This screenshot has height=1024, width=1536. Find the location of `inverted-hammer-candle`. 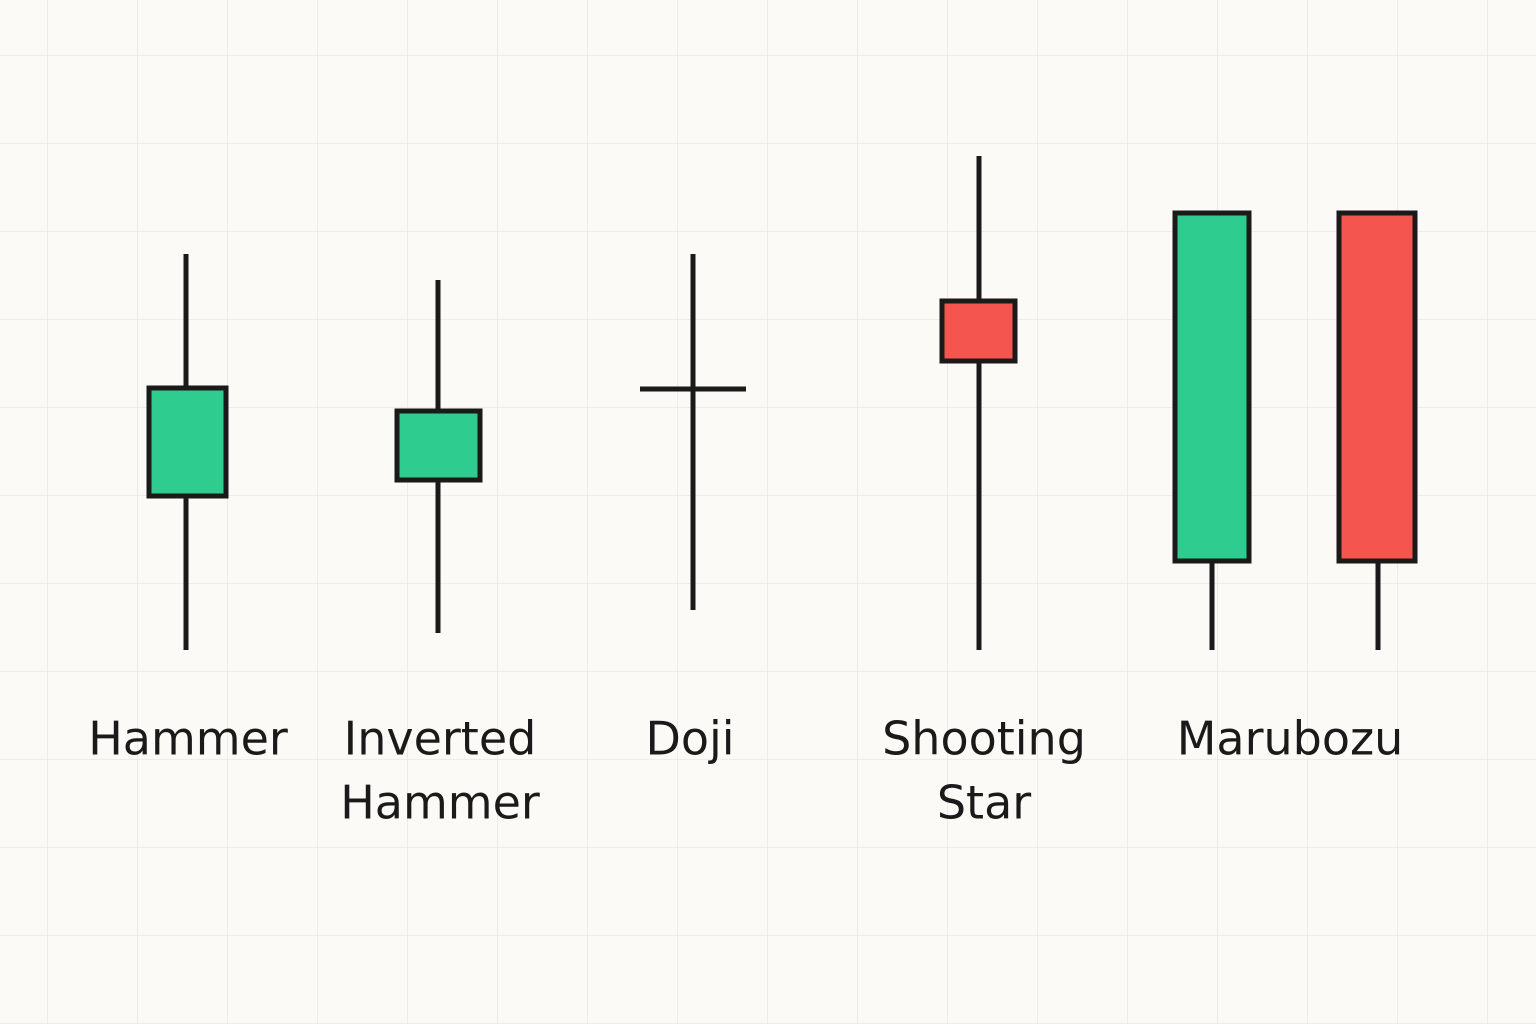

inverted-hammer-candle is located at coordinates (438, 456).